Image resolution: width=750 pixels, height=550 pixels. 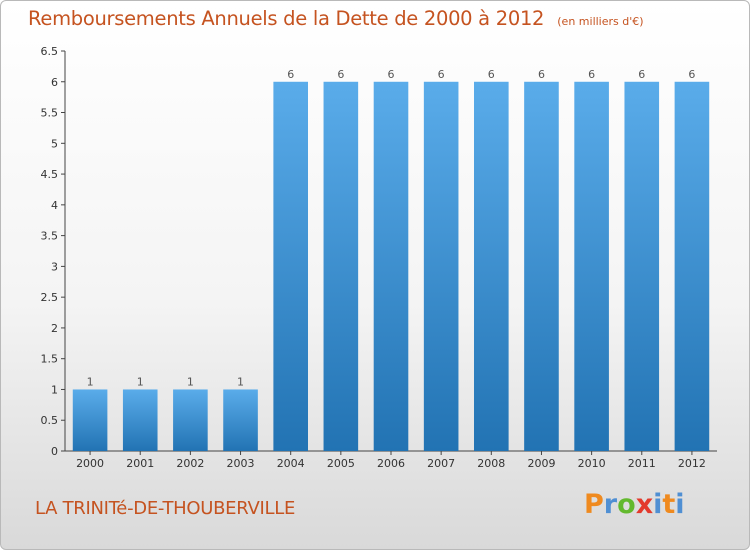 I want to click on chart-unit: (en milliers d'€), so click(x=600, y=21).